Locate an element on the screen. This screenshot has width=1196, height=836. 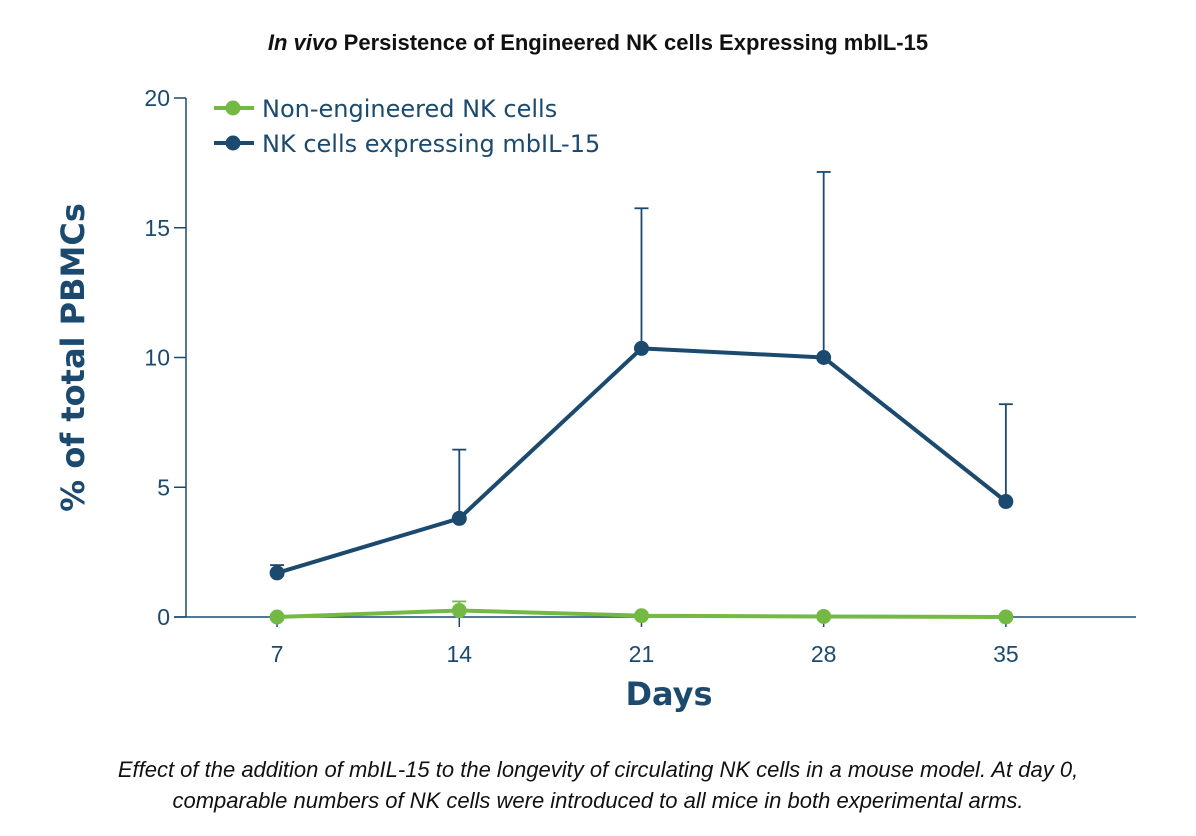
y-tick-label: 15 is located at coordinates (157, 228).